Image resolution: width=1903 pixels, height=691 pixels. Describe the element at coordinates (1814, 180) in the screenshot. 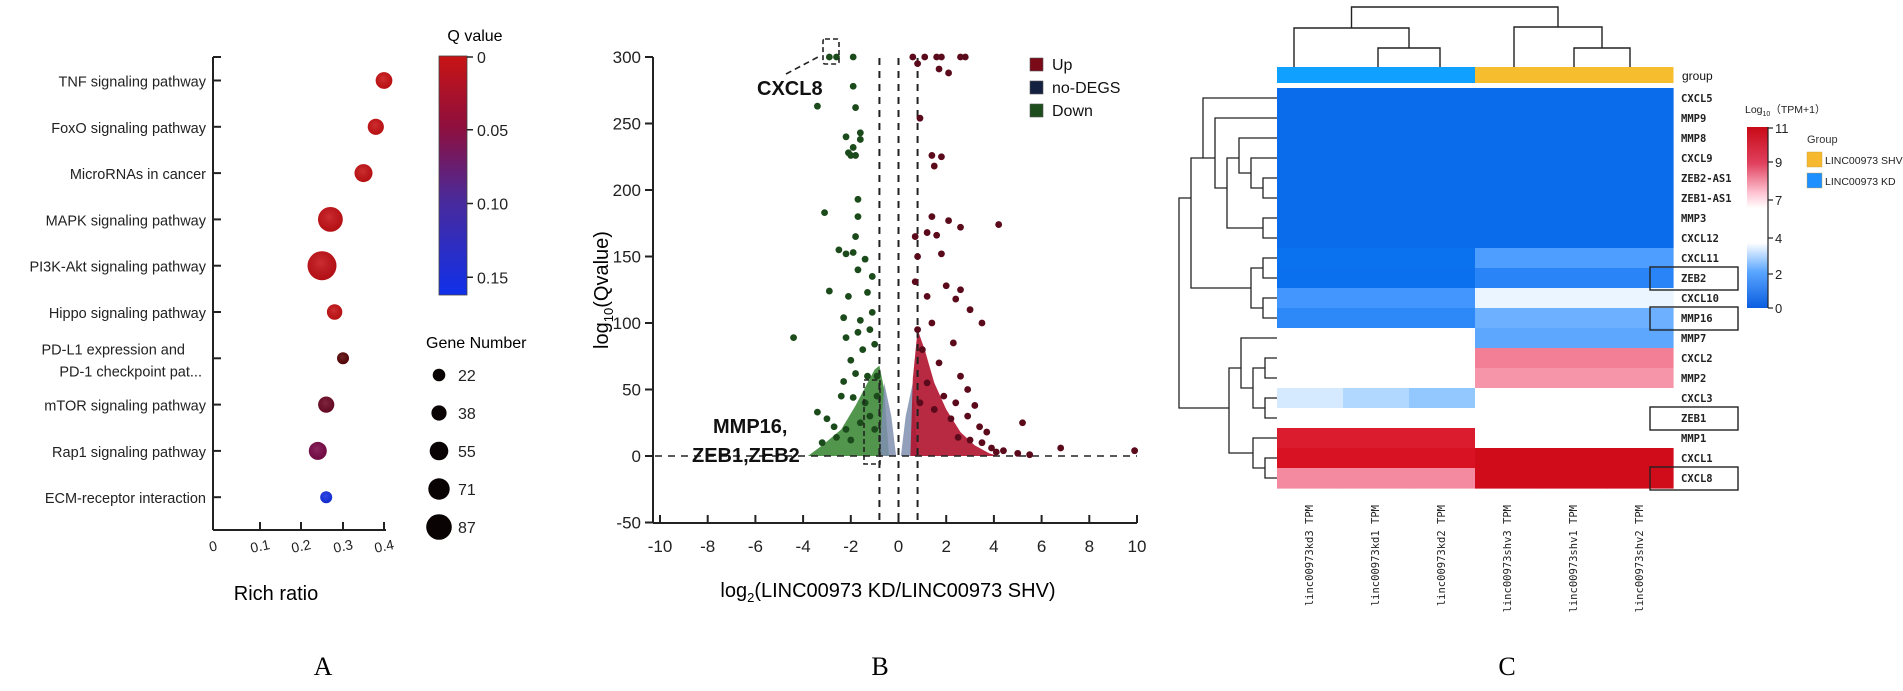

I see `c-group-legend-swatch` at that location.